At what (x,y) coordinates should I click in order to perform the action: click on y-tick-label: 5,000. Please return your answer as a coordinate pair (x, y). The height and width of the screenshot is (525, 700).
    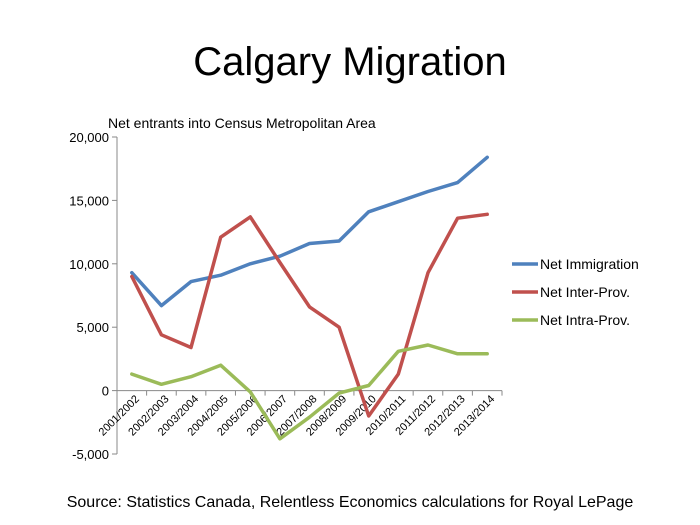
    Looking at the image, I should click on (92, 327).